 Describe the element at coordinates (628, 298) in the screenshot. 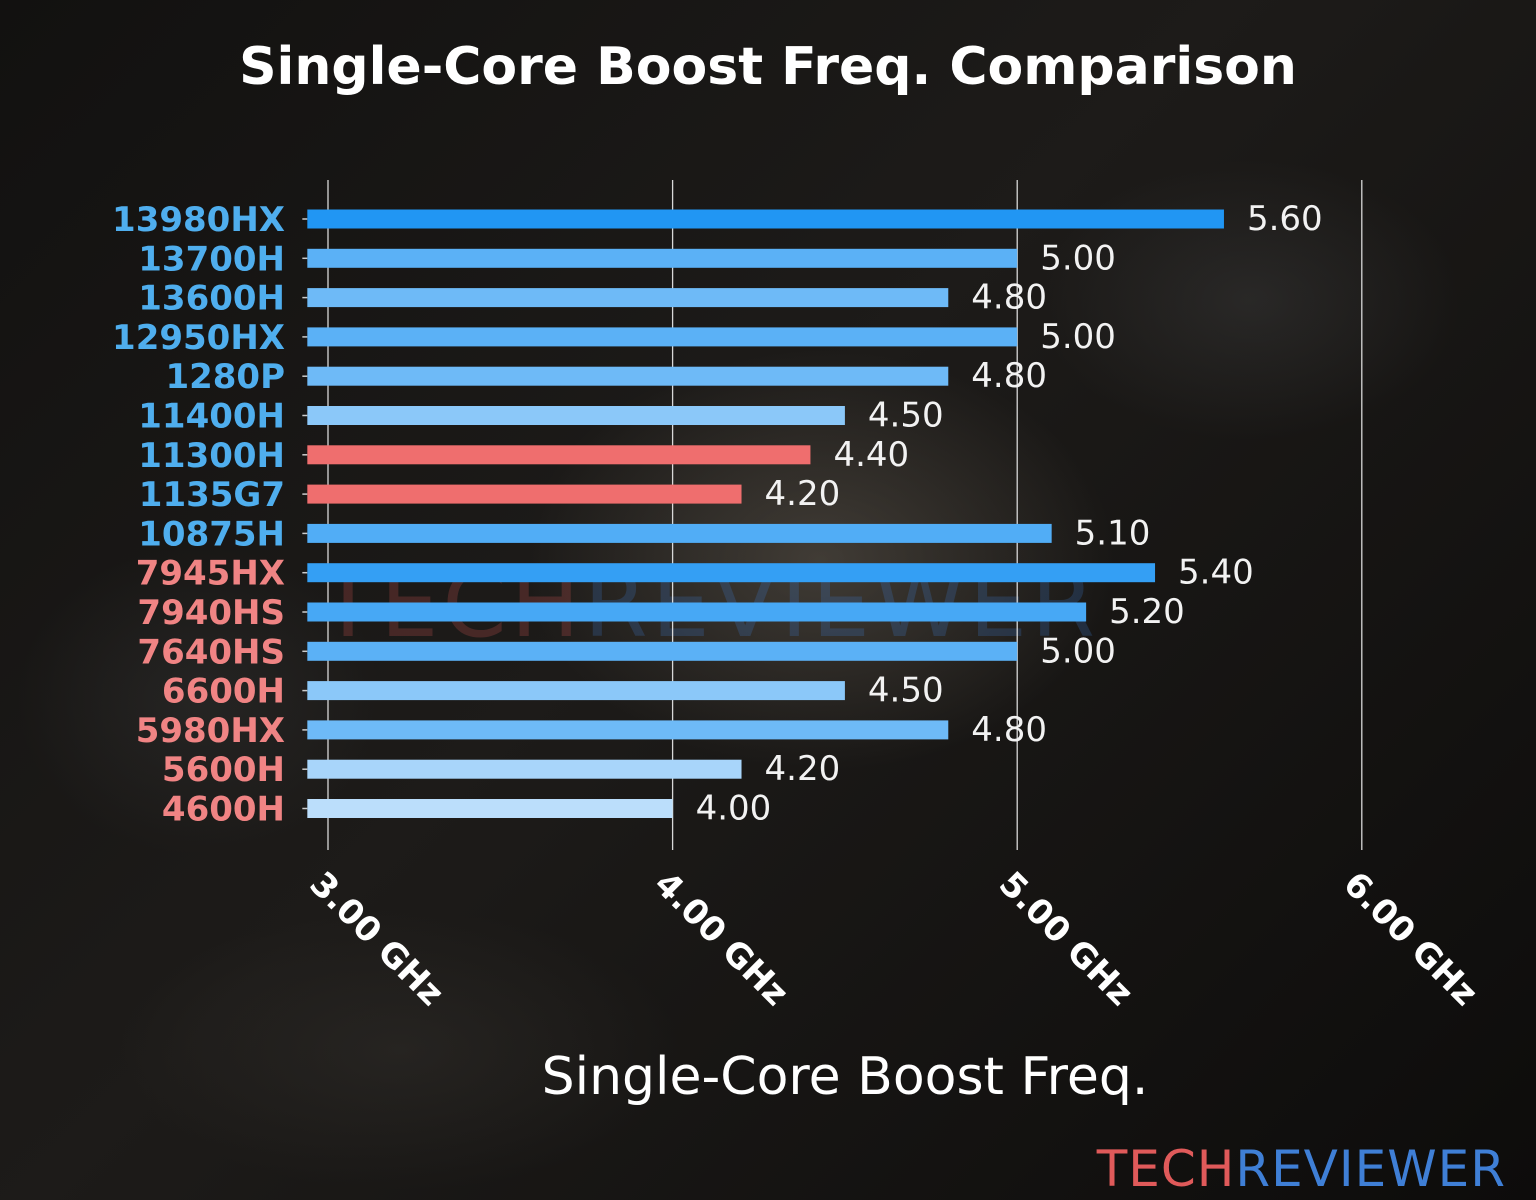

I see `bar-13600H` at that location.